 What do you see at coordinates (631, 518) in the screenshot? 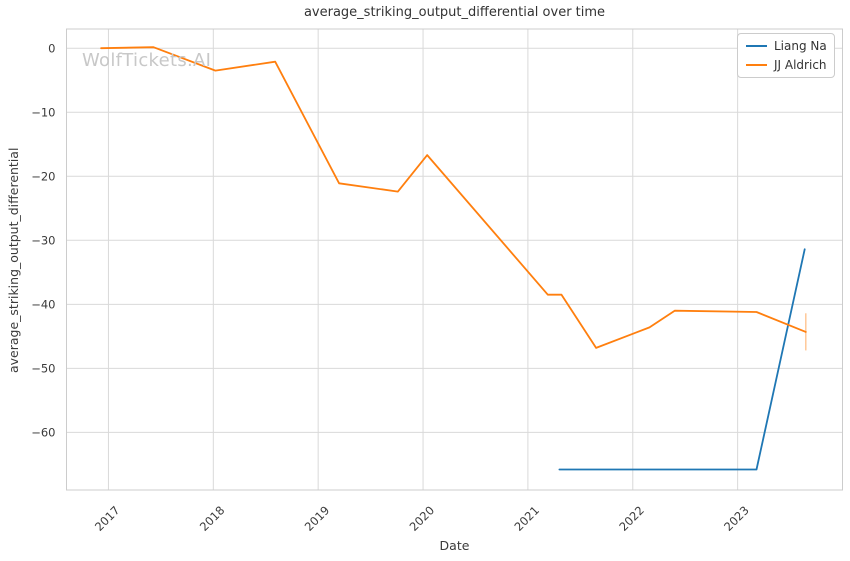
I see `x-tick-label: 2022` at bounding box center [631, 518].